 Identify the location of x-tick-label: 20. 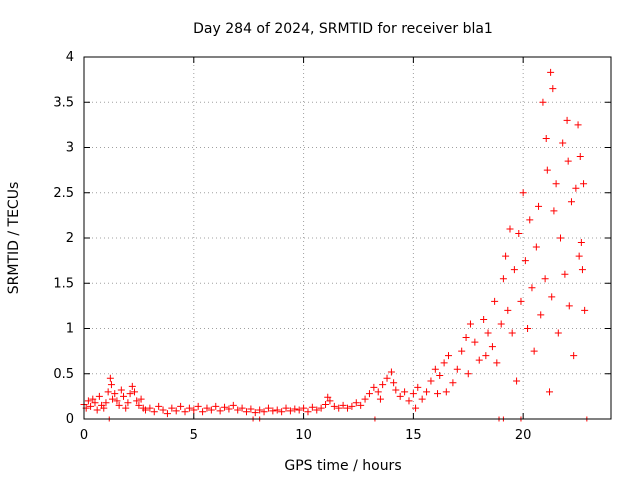
(523, 435).